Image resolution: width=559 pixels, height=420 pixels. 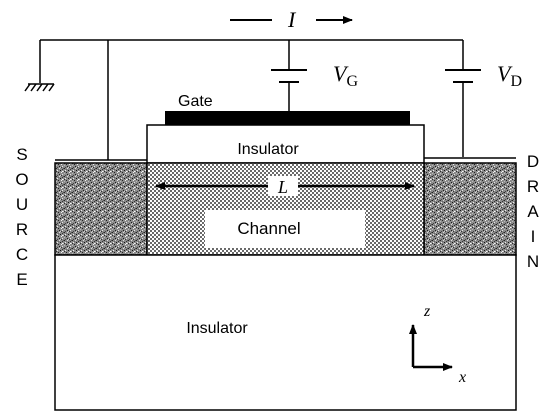 I want to click on drain-label: D R A I N, so click(x=533, y=211).